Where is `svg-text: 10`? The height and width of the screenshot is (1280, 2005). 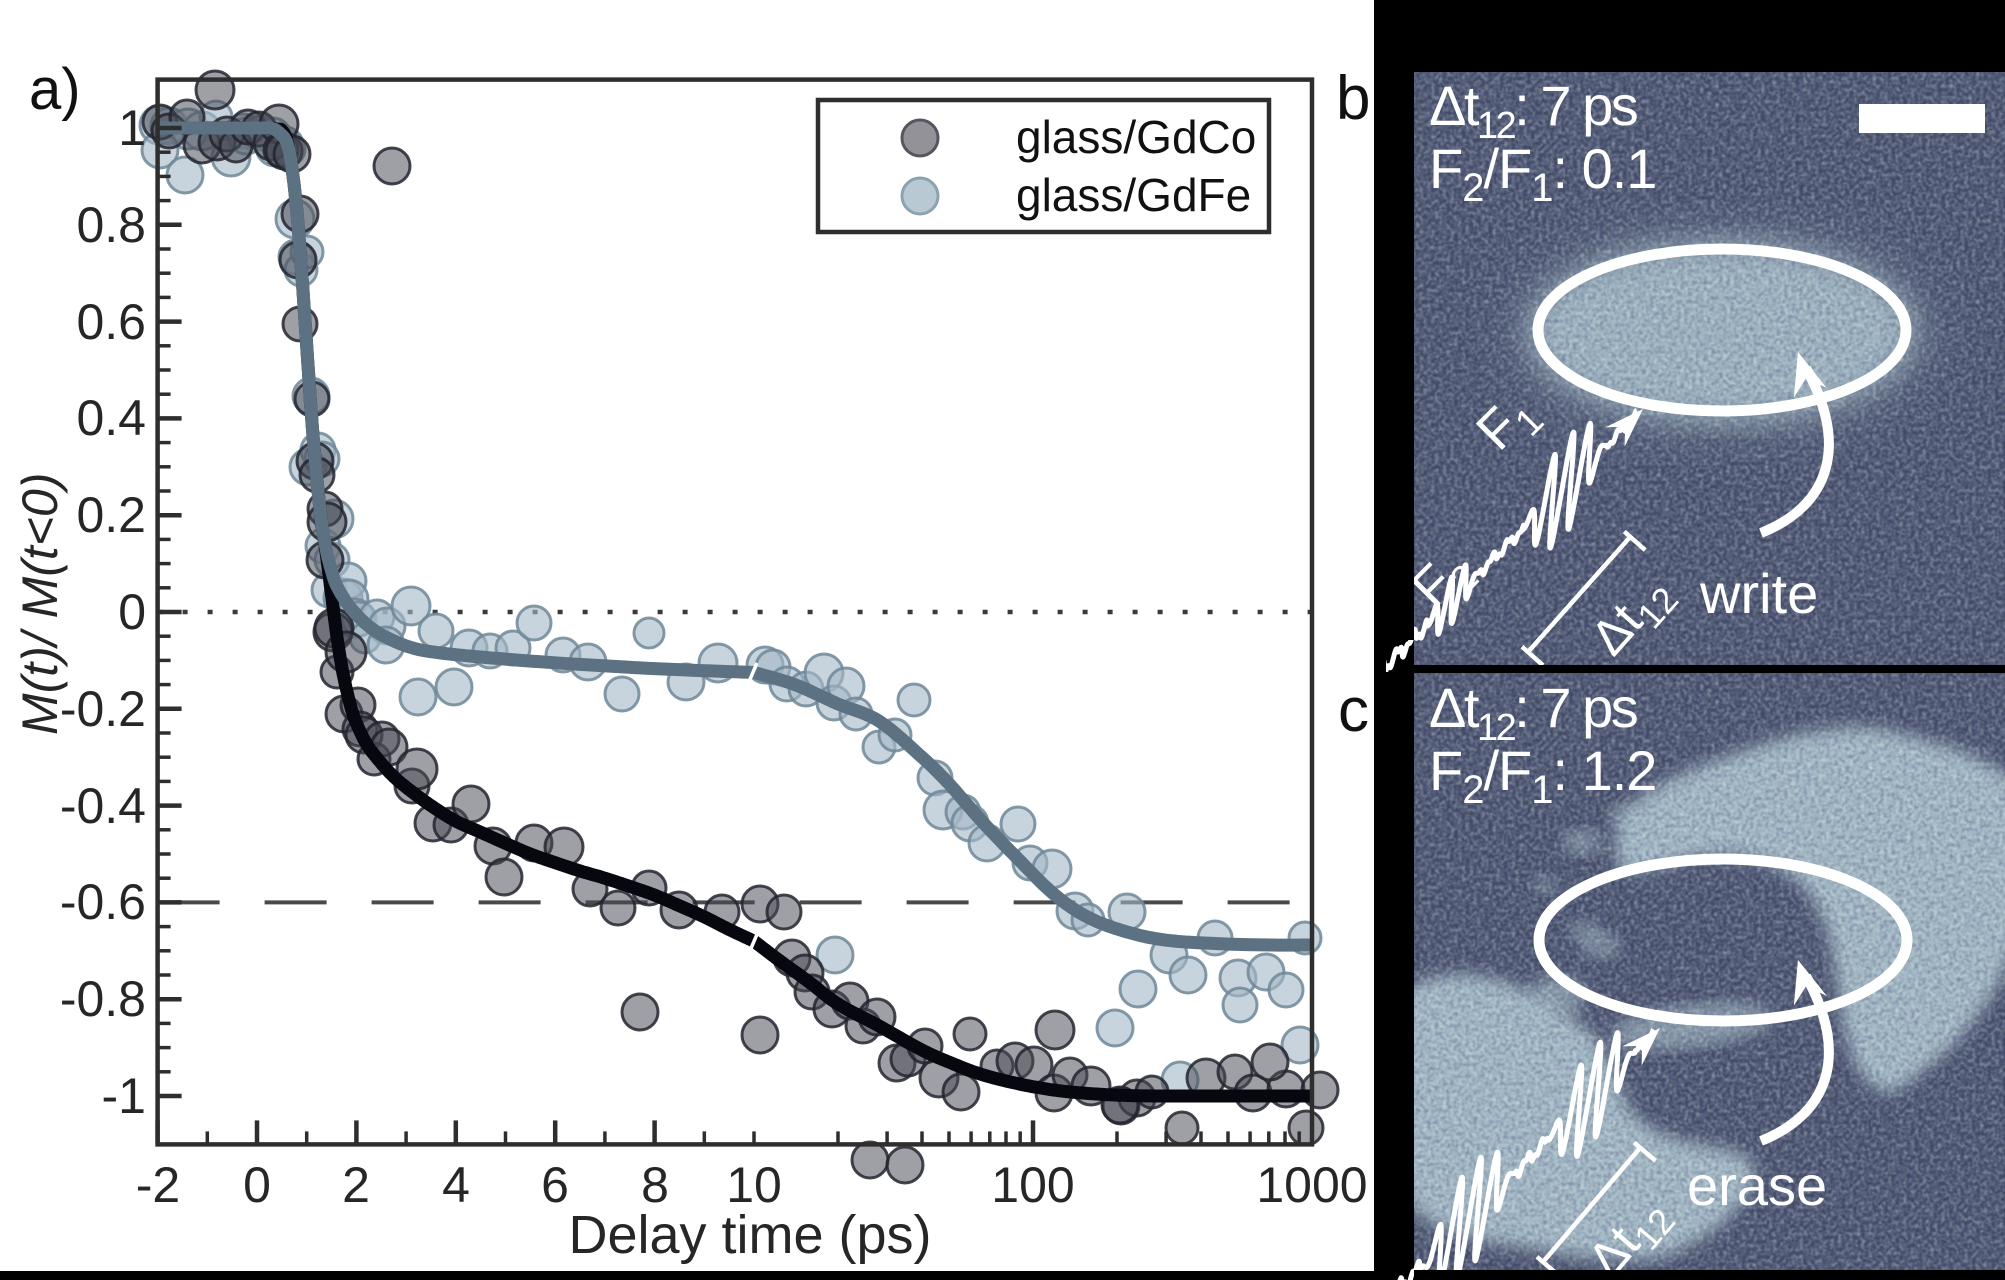 svg-text: 10 is located at coordinates (754, 1185).